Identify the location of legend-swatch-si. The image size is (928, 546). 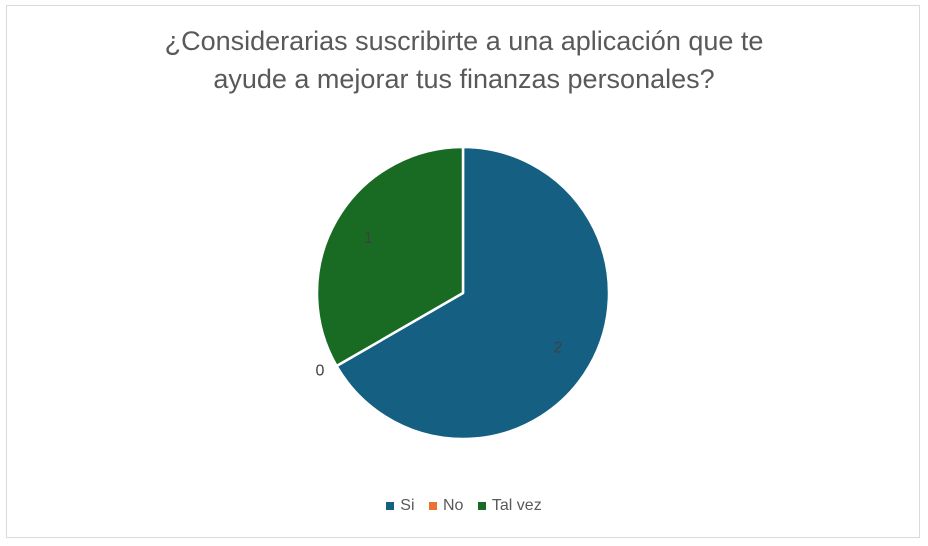
(390, 506).